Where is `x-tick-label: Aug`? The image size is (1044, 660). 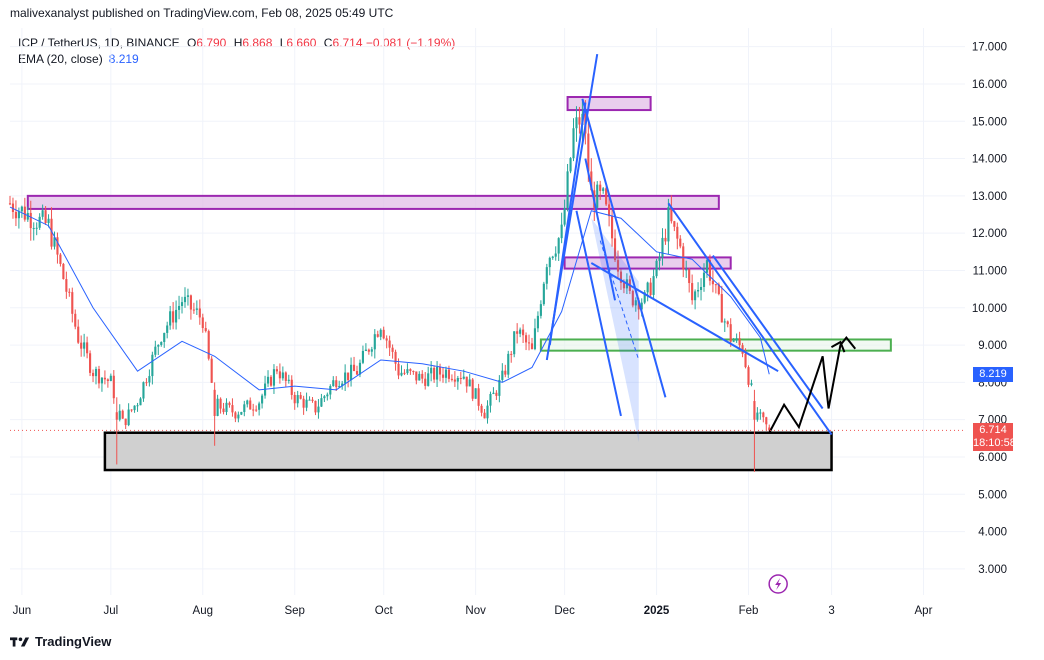 x-tick-label: Aug is located at coordinates (203, 611).